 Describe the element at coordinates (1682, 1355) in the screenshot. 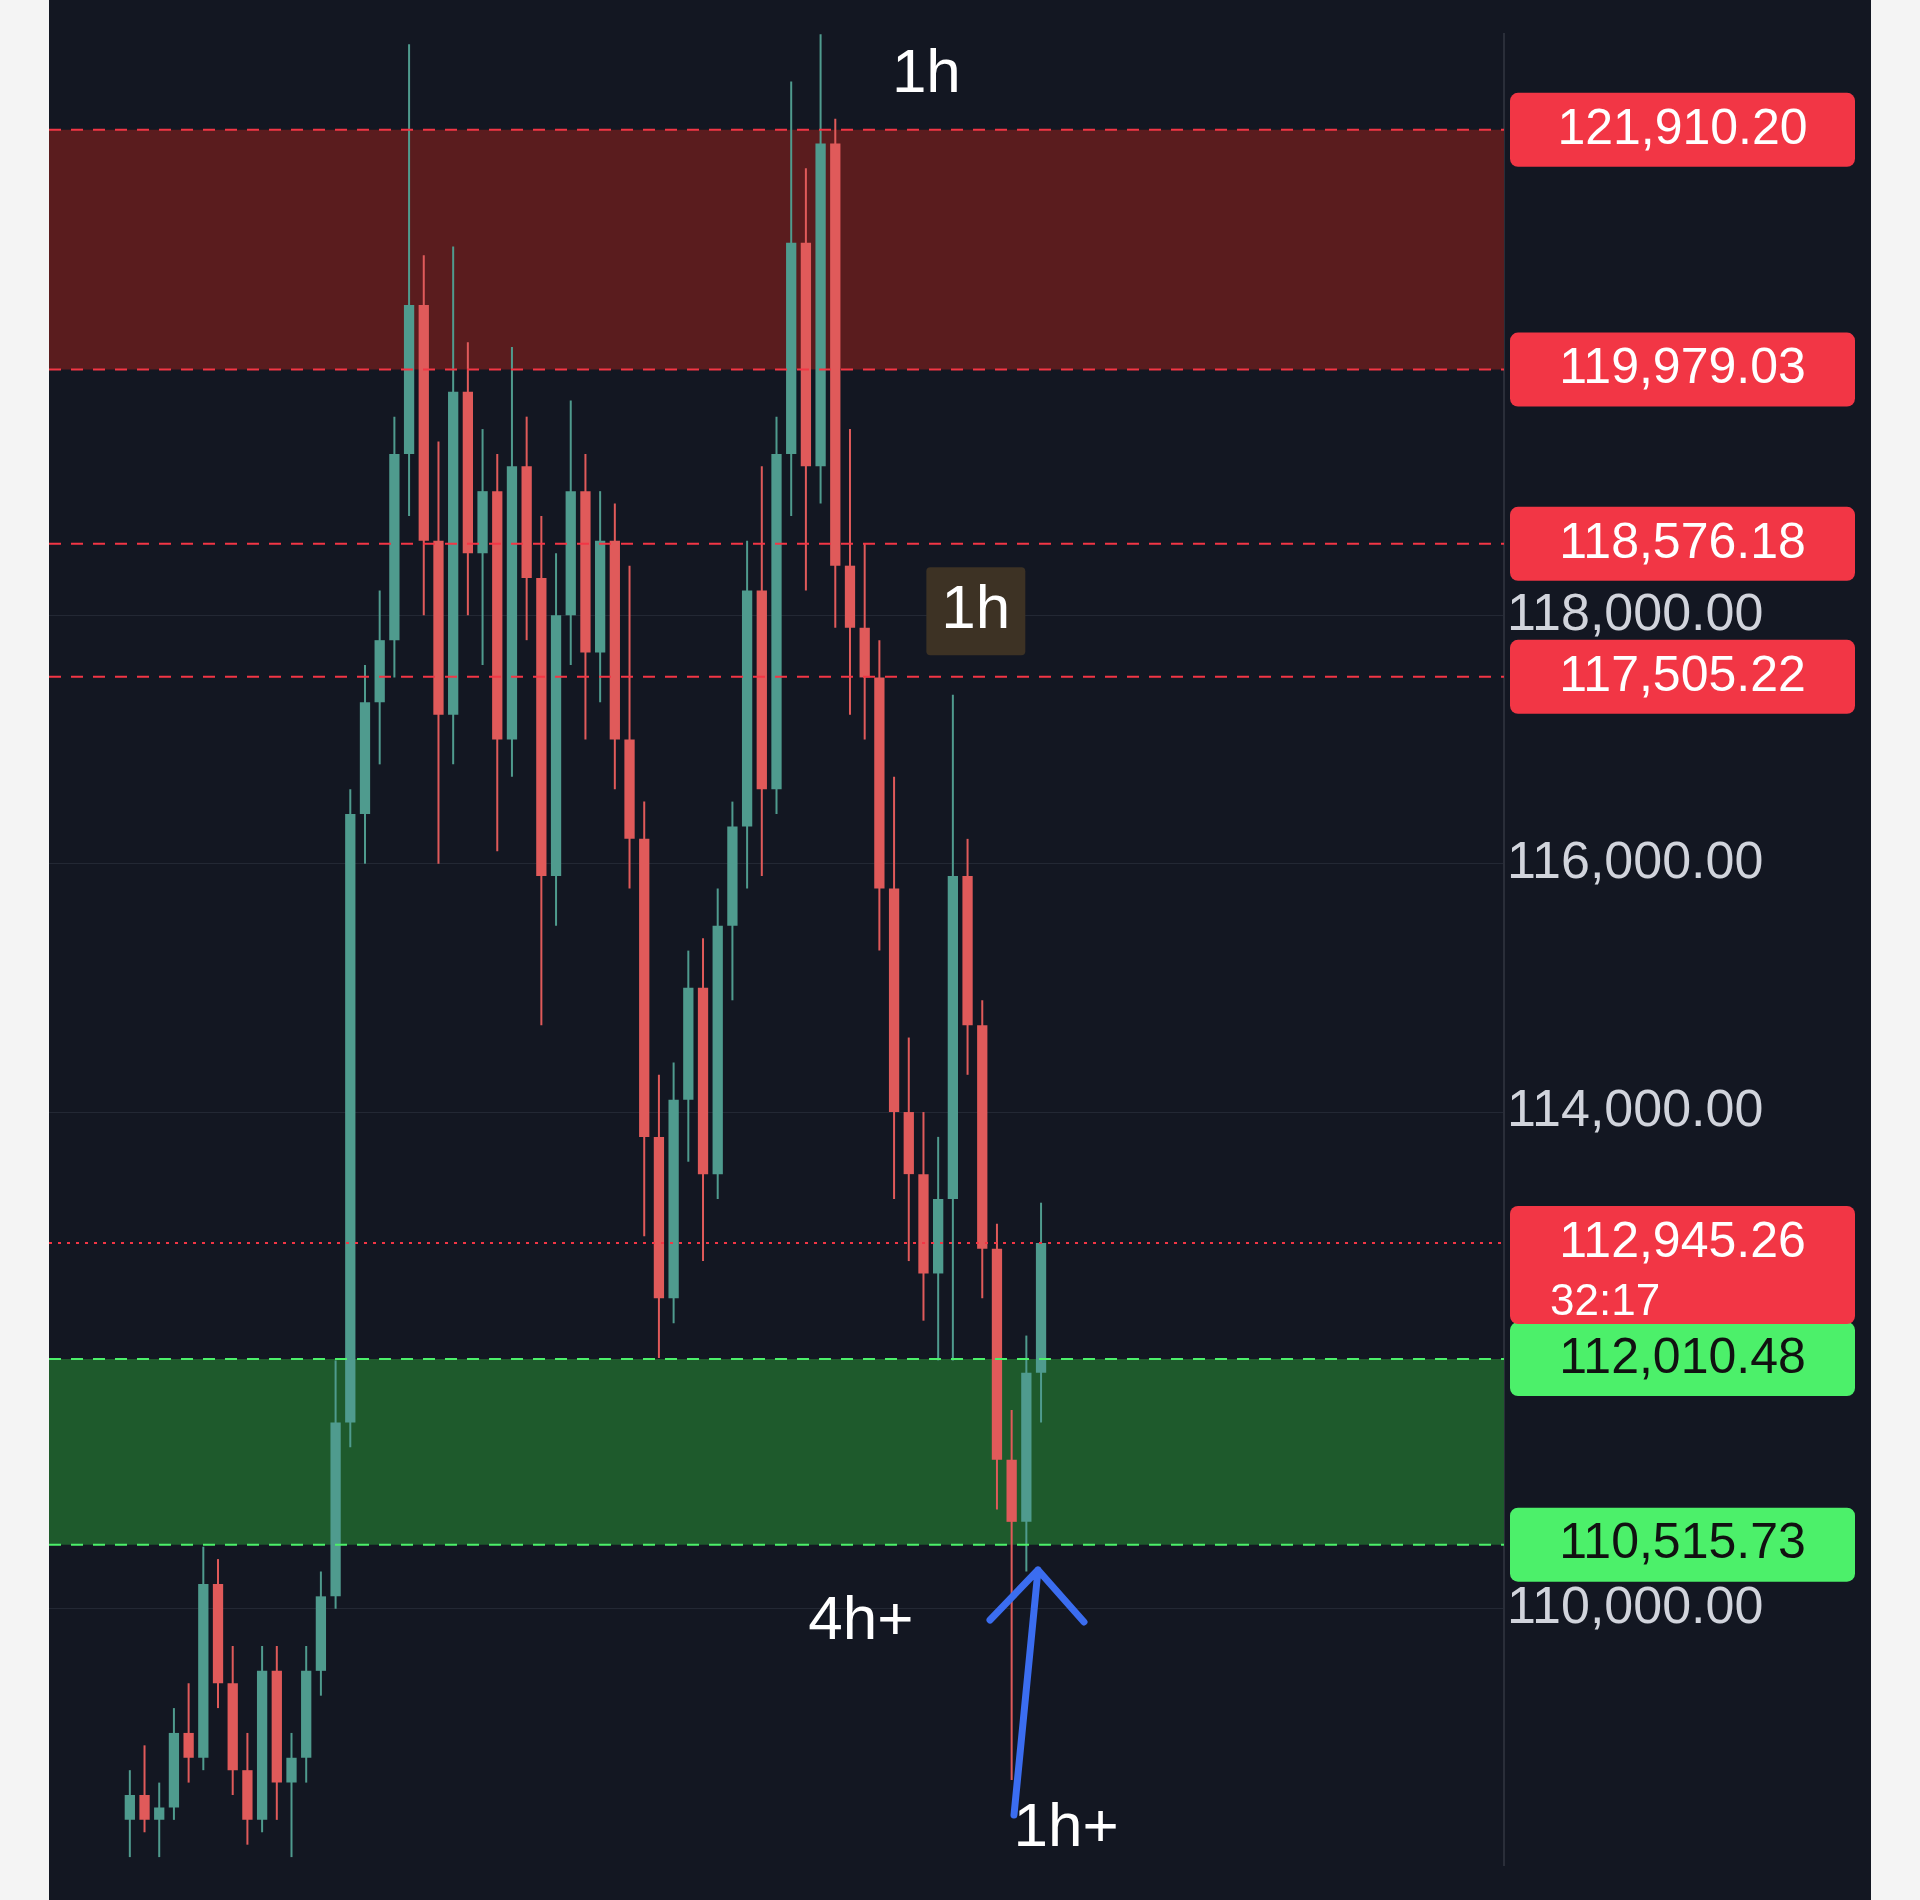

I see `ref-line-label: 112,010.48` at that location.